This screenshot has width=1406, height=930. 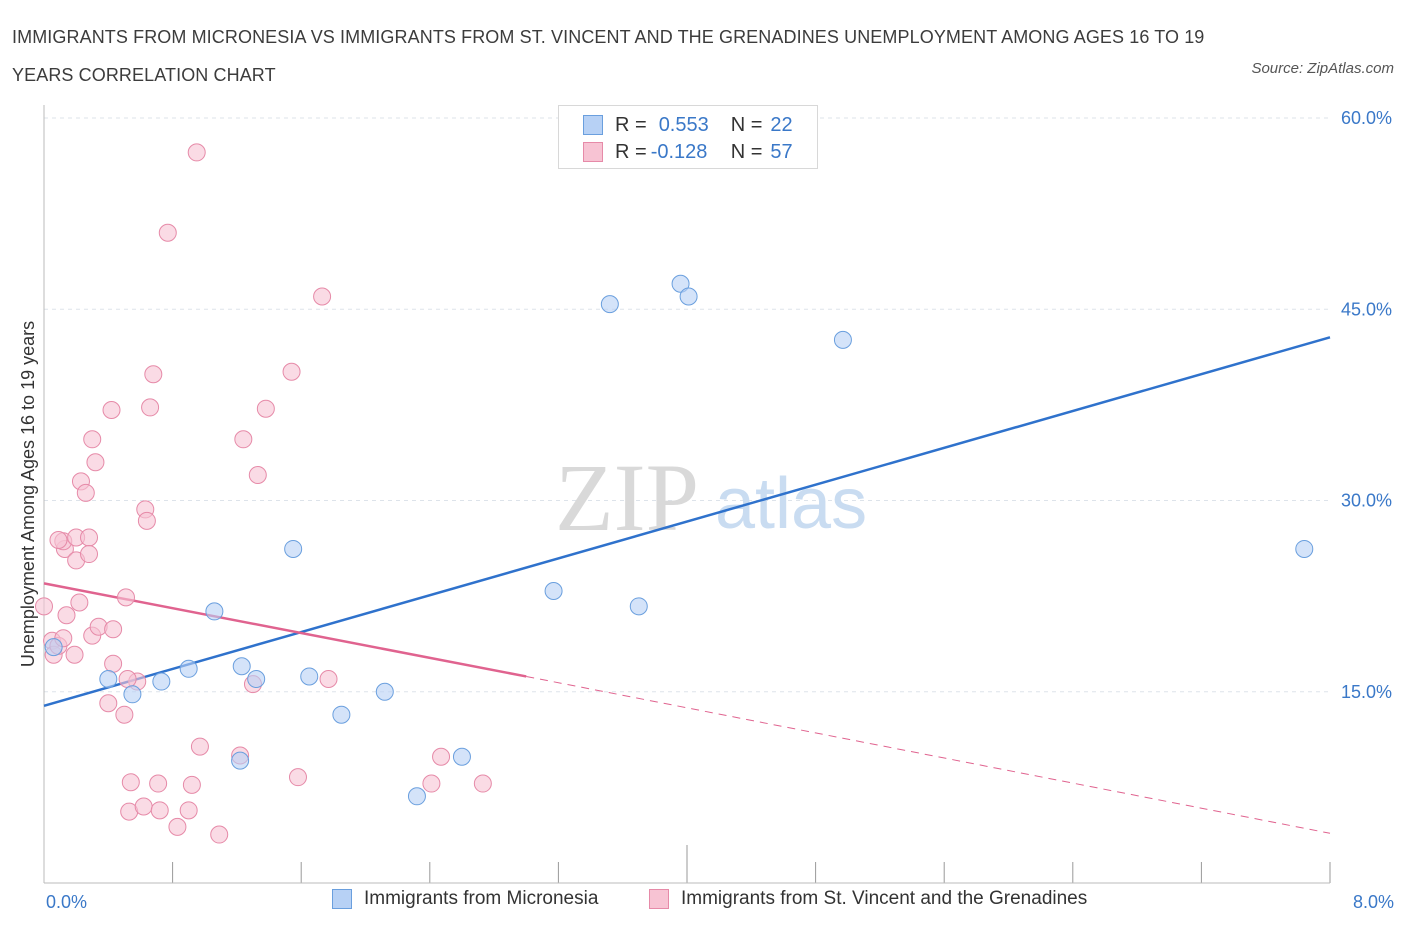 I want to click on watermark: ZIP atlas, so click(x=711, y=497).